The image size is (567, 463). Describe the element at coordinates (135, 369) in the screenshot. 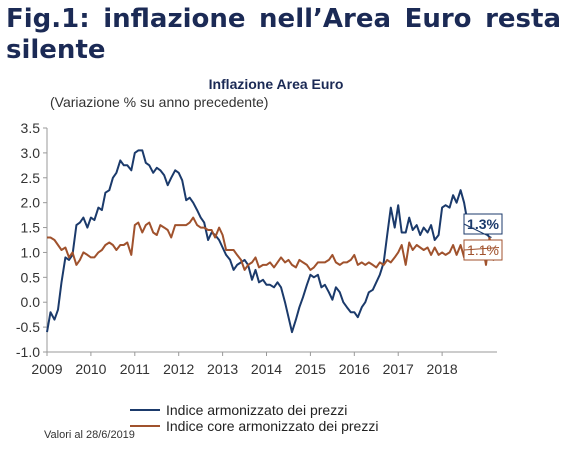

I see `x-tick-label: 2011` at that location.